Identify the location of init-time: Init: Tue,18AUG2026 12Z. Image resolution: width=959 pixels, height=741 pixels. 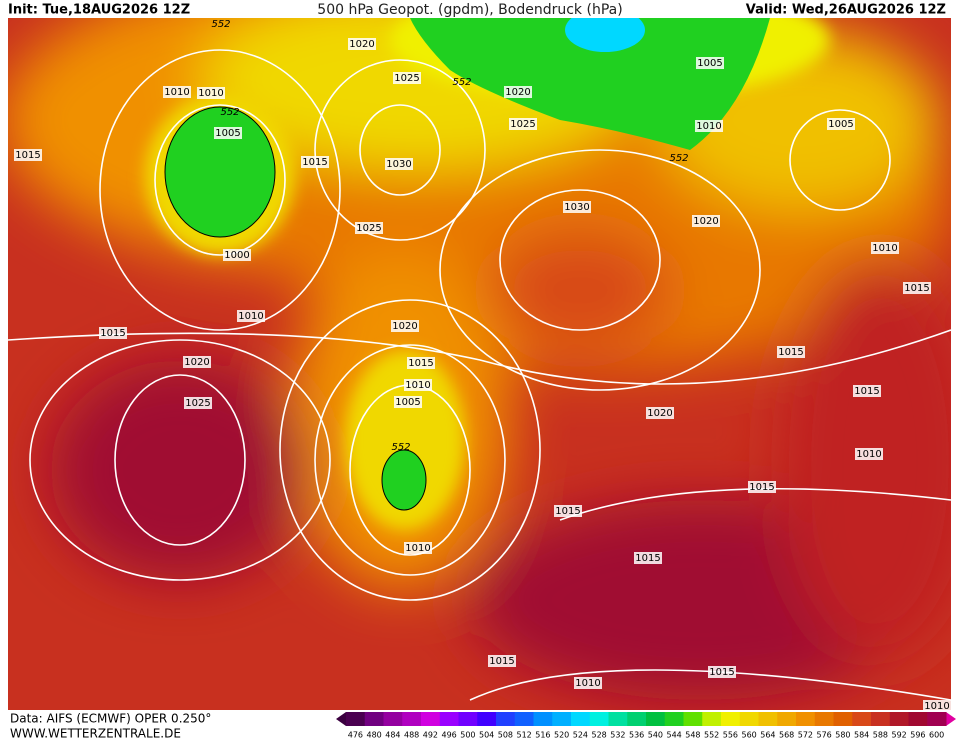
(99, 10).